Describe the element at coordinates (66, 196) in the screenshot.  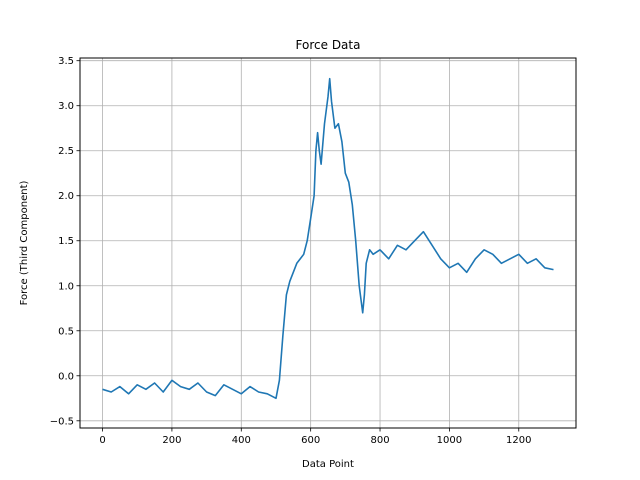
I see `y-tick-label: 2.0` at that location.